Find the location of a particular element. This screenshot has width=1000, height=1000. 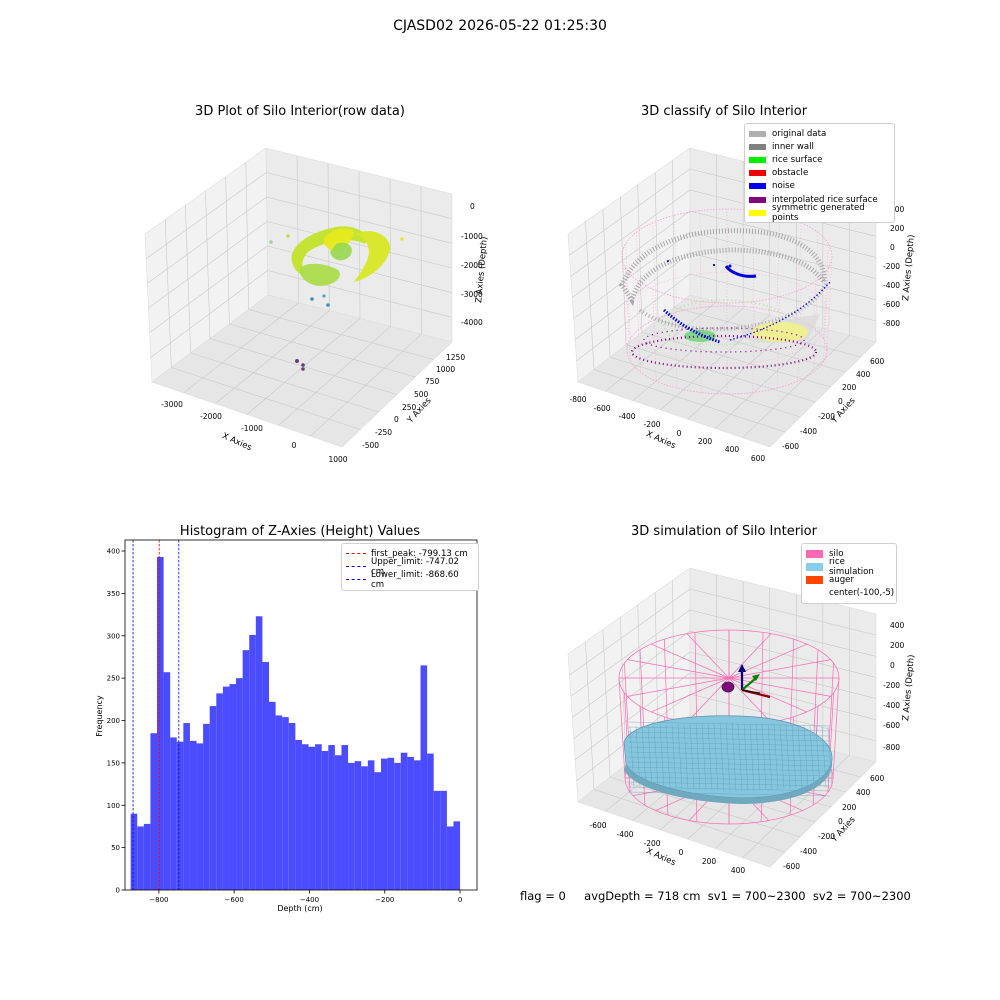

histogram-y-tick-label: 50 is located at coordinates (115, 848).